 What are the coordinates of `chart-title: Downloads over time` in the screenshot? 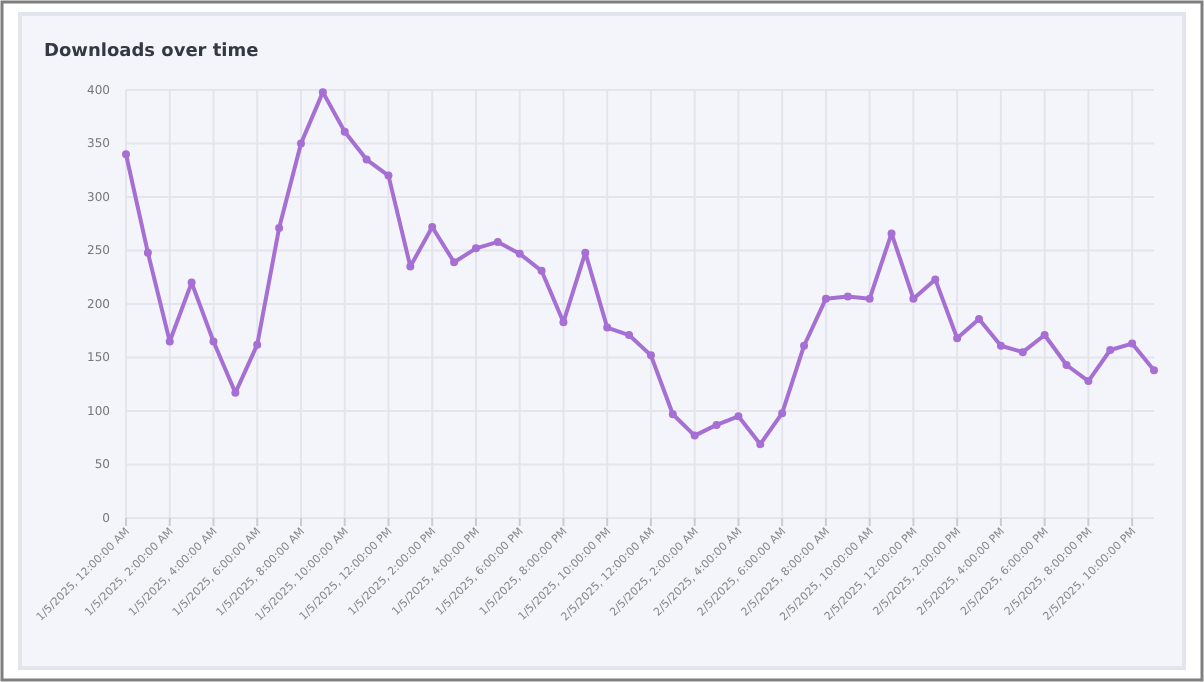 It's located at (151, 52).